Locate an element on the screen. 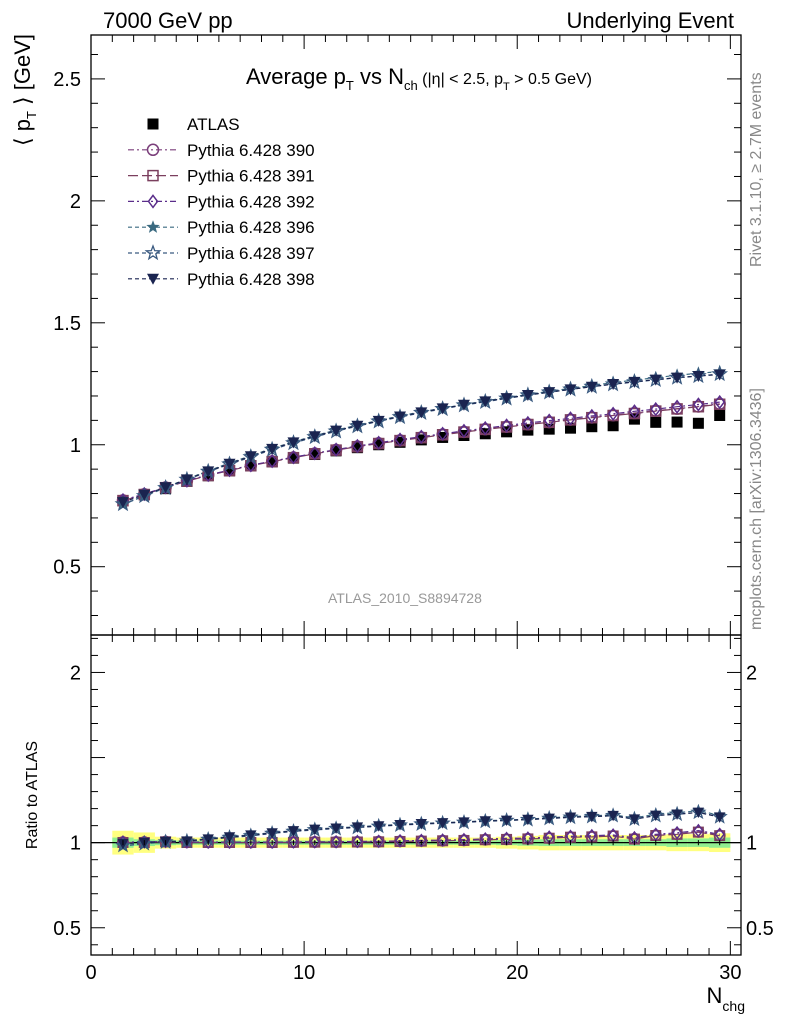  header-left: 7000 GeV pp is located at coordinates (168, 20).